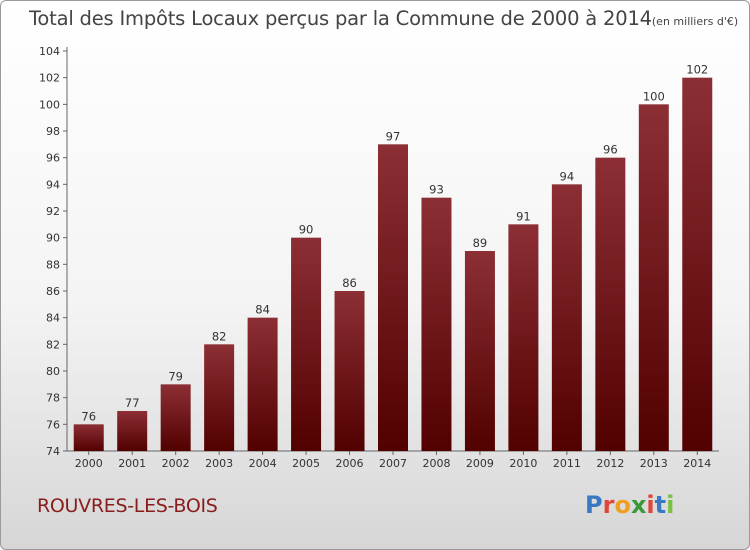 This screenshot has height=550, width=750. Describe the element at coordinates (53, 184) in the screenshot. I see `y-tick-label: 94` at that location.